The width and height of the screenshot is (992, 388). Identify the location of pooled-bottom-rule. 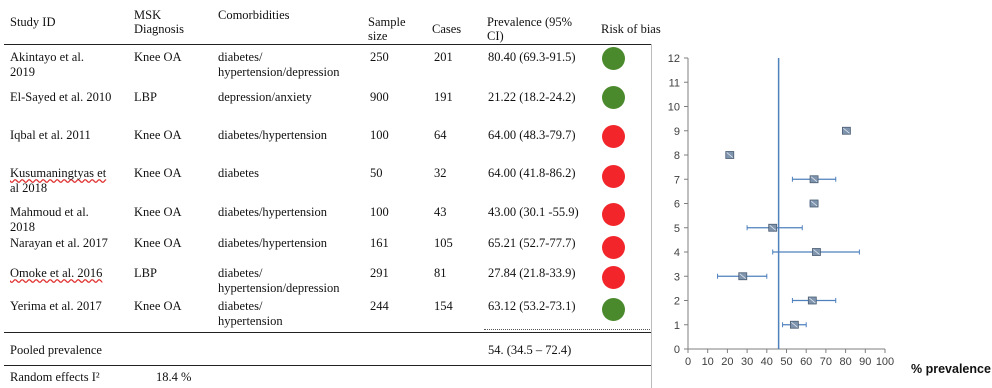
(328, 365).